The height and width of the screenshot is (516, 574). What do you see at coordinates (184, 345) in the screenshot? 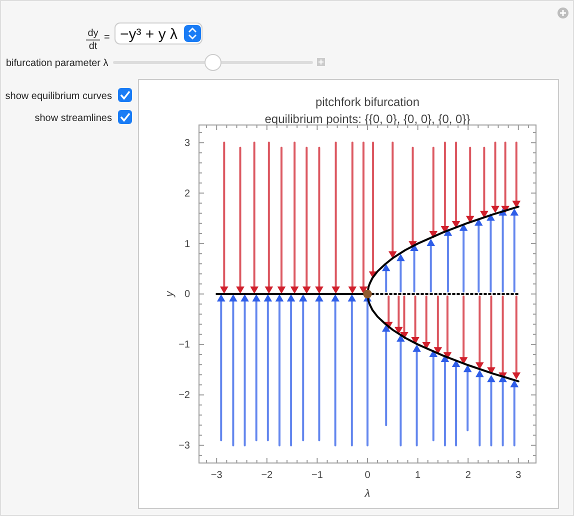
I see `y-tick-label: −1` at bounding box center [184, 345].